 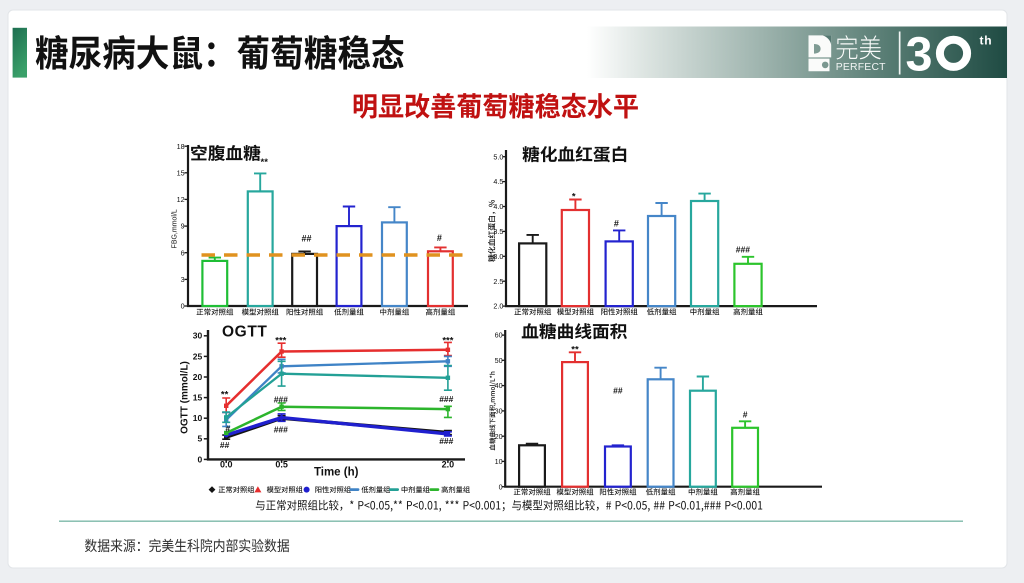 I want to click on svg-text: 3.0, so click(x=498, y=256).